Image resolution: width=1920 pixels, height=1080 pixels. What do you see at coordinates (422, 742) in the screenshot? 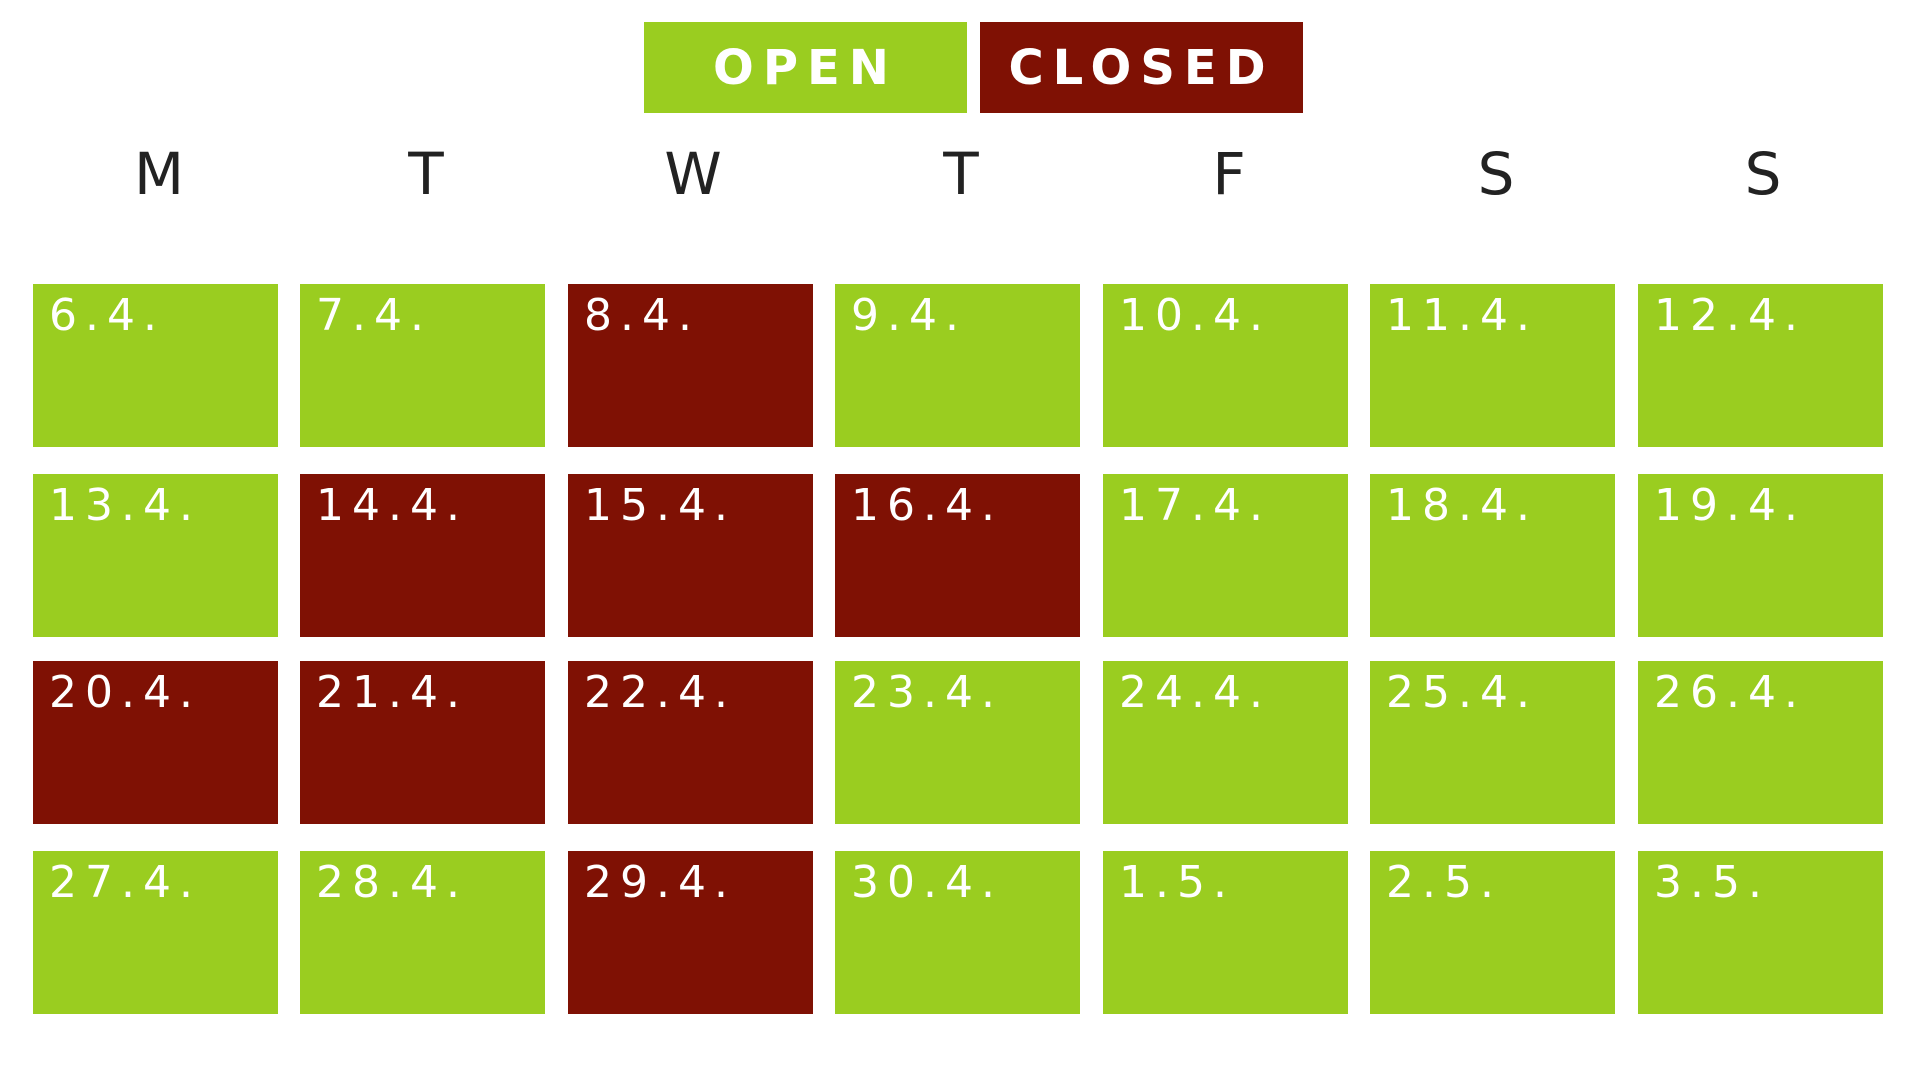
I see `day-cell: 21.4.` at bounding box center [422, 742].